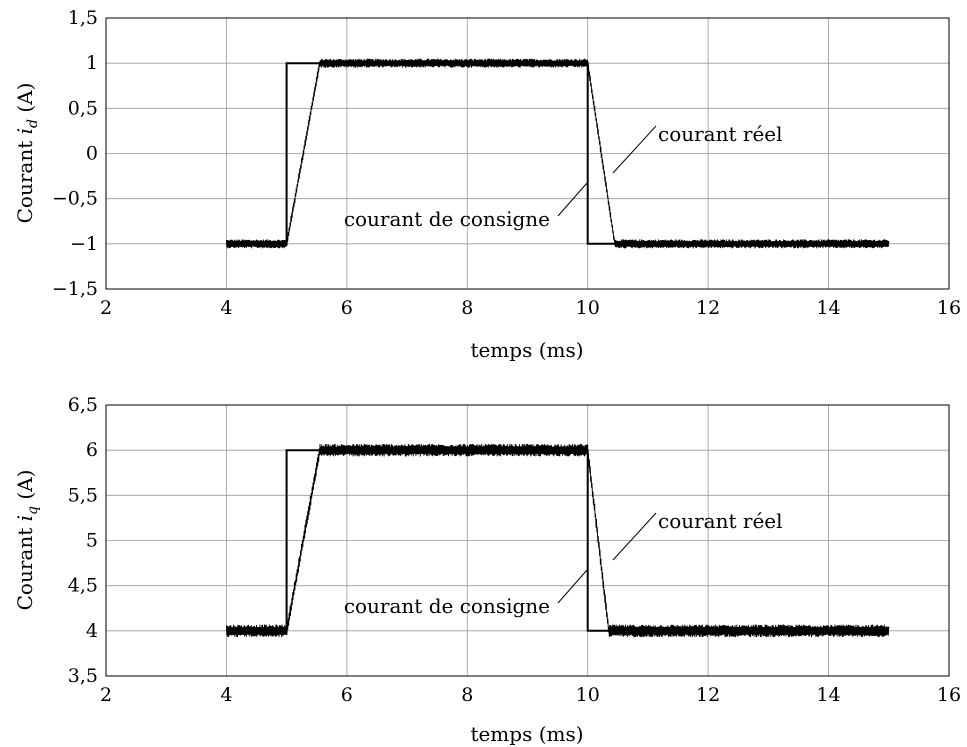  Describe the element at coordinates (92, 450) in the screenshot. I see `y-tick-label: 6` at that location.